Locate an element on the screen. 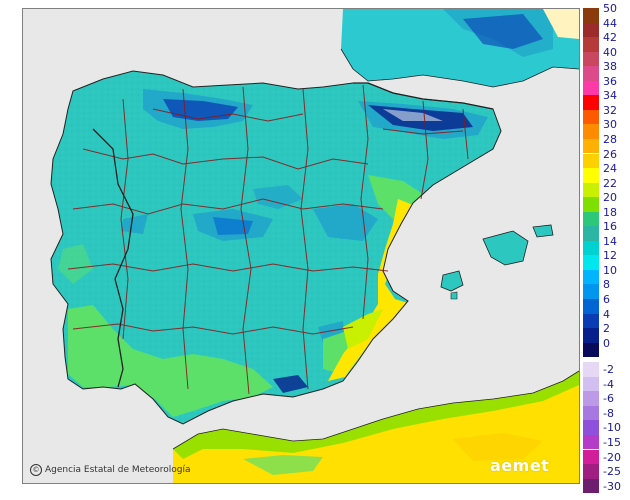  legend-label: 28 is located at coordinates (610, 139).